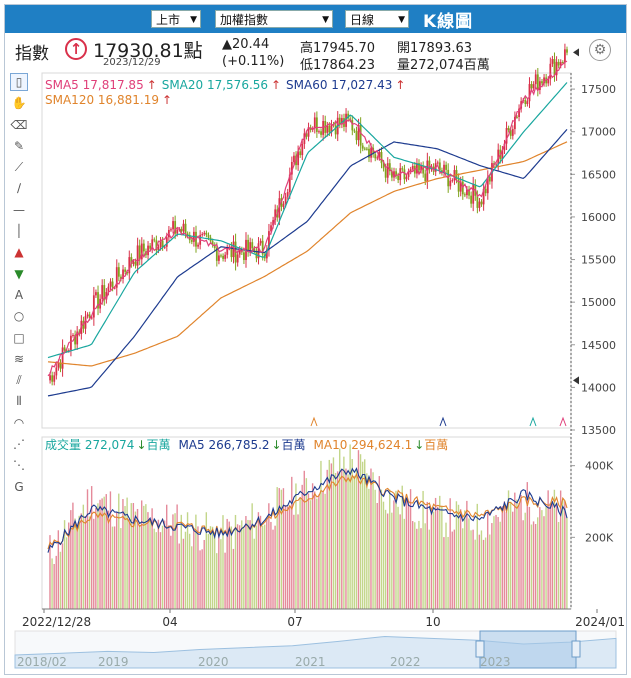  I want to click on volume-ma5-line, so click(307, 510).